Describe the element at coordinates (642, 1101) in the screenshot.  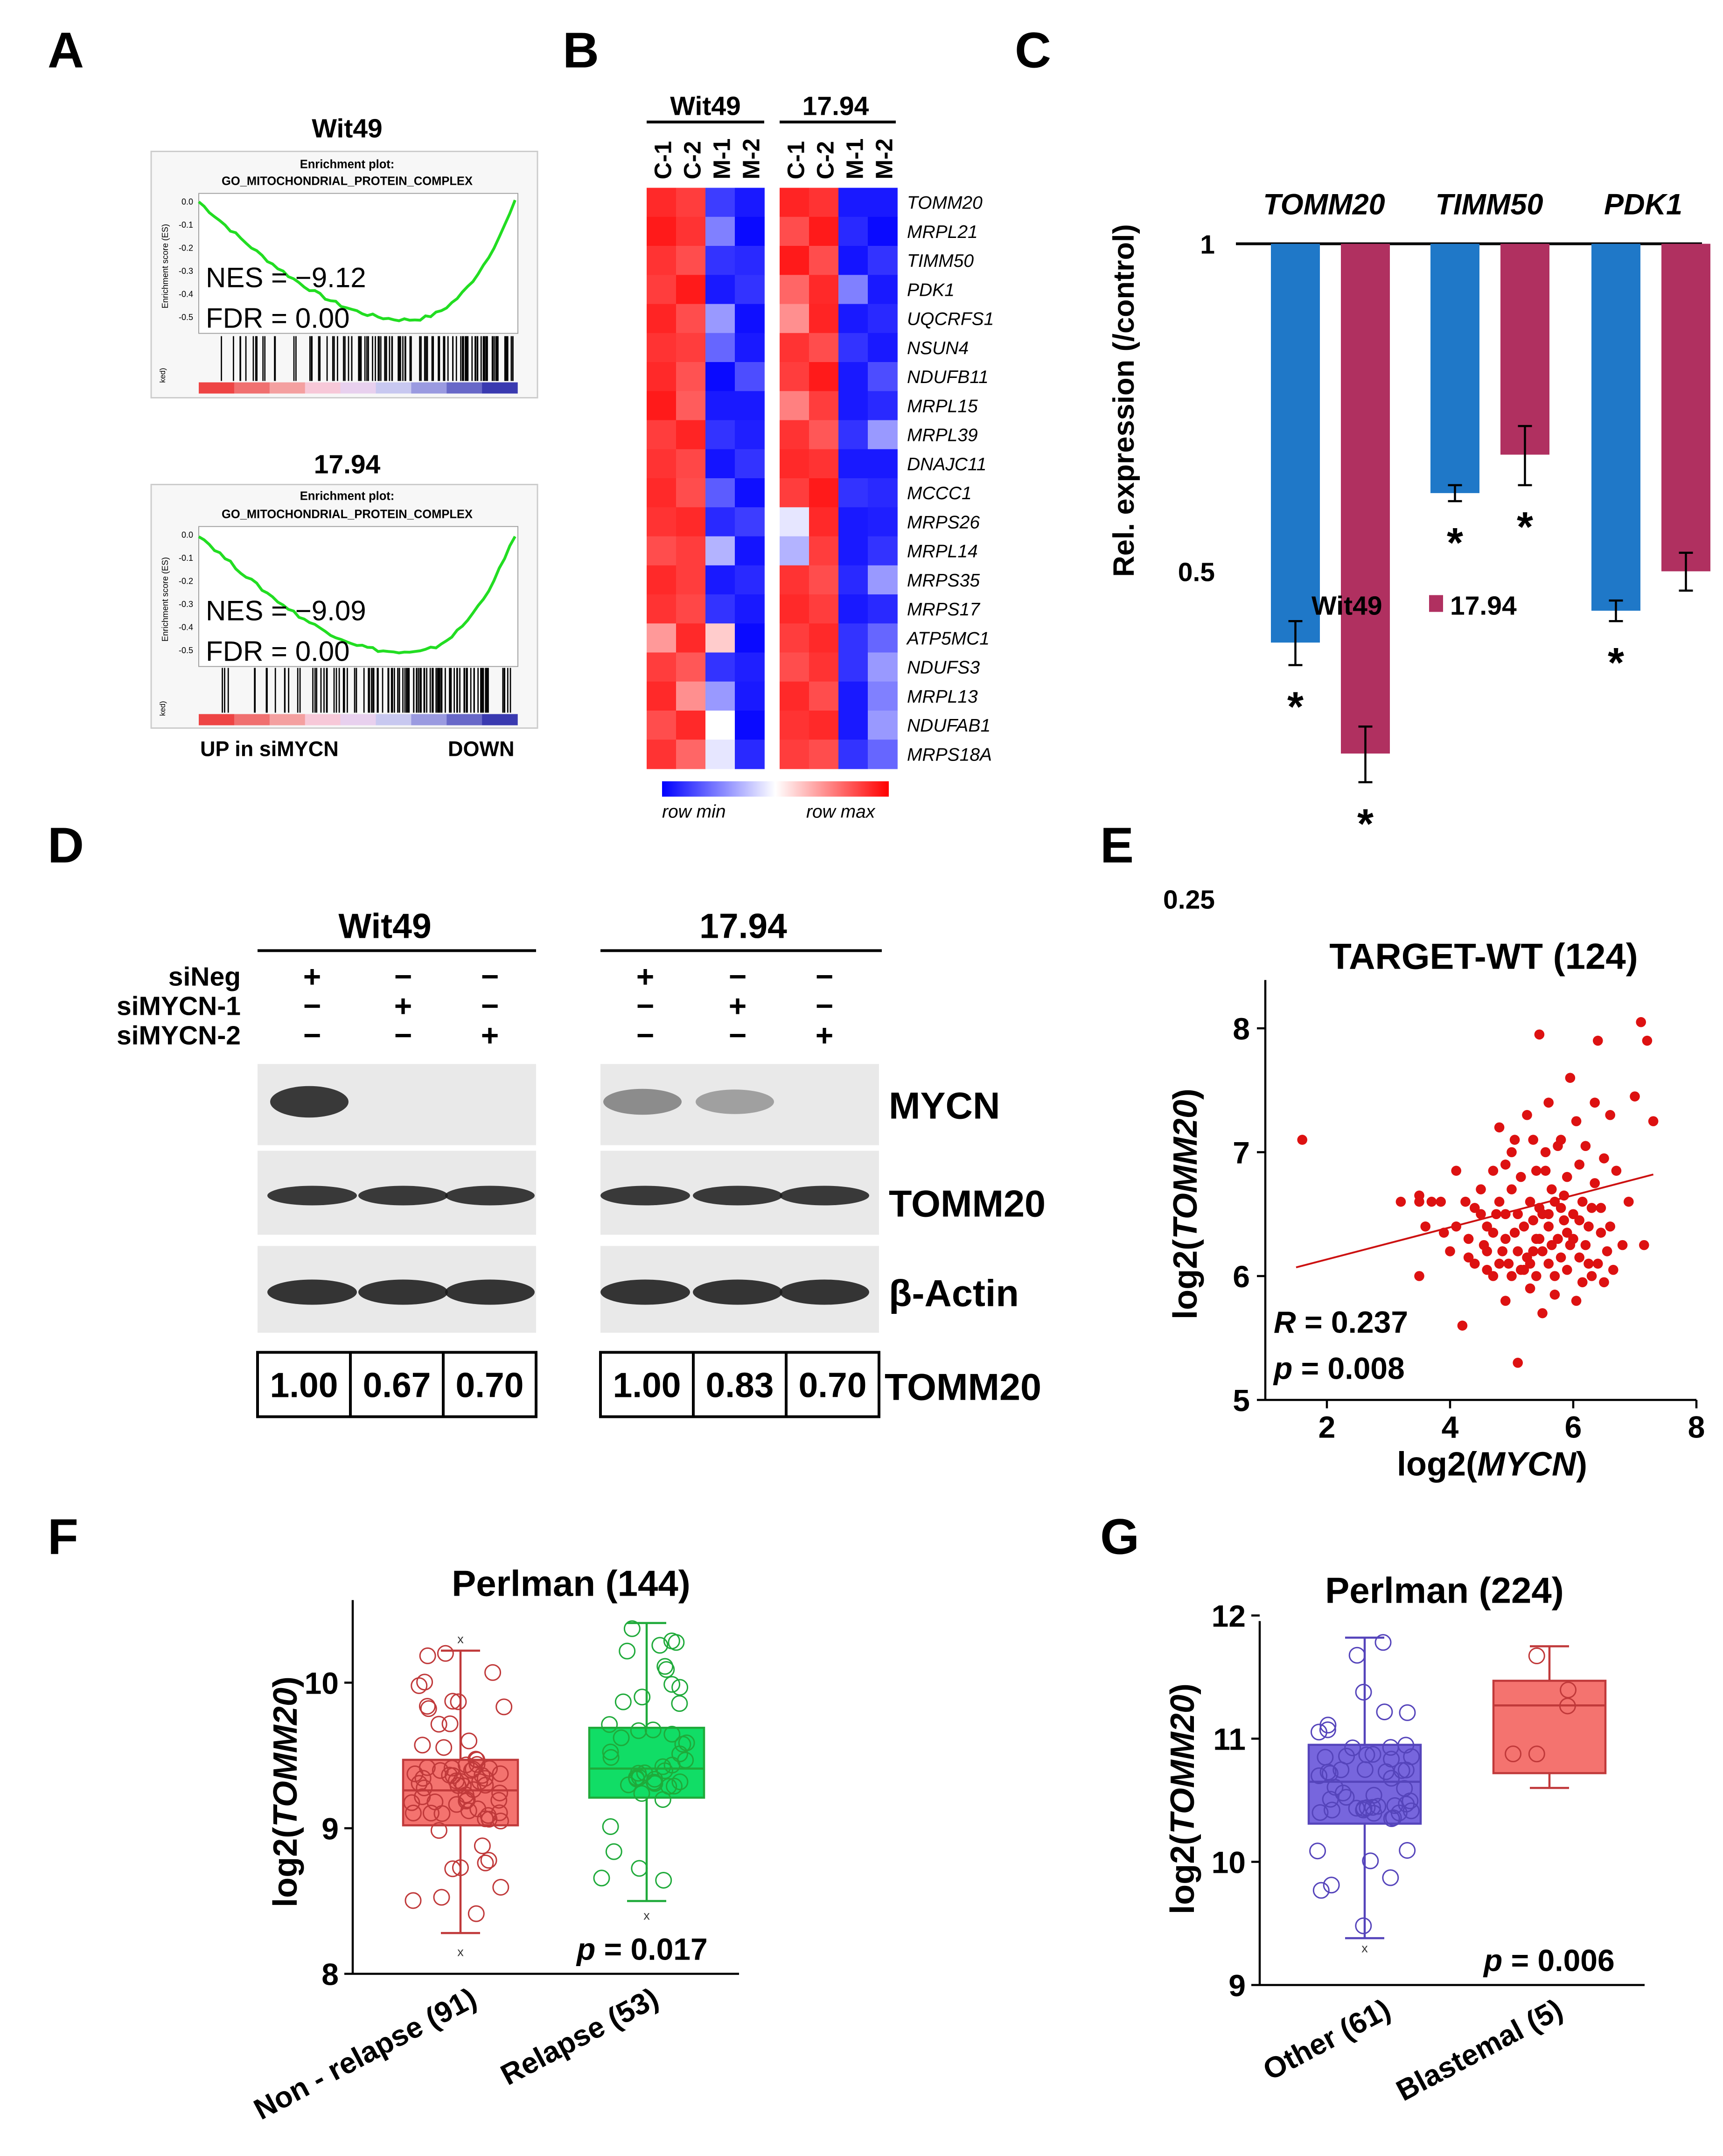
I see `blot-band-mycn` at that location.